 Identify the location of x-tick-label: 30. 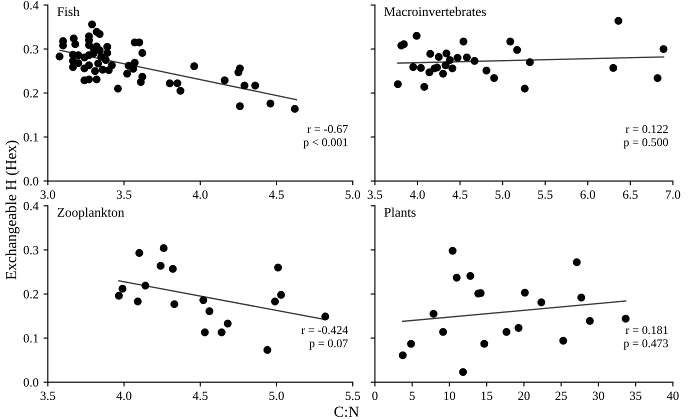
(598, 396).